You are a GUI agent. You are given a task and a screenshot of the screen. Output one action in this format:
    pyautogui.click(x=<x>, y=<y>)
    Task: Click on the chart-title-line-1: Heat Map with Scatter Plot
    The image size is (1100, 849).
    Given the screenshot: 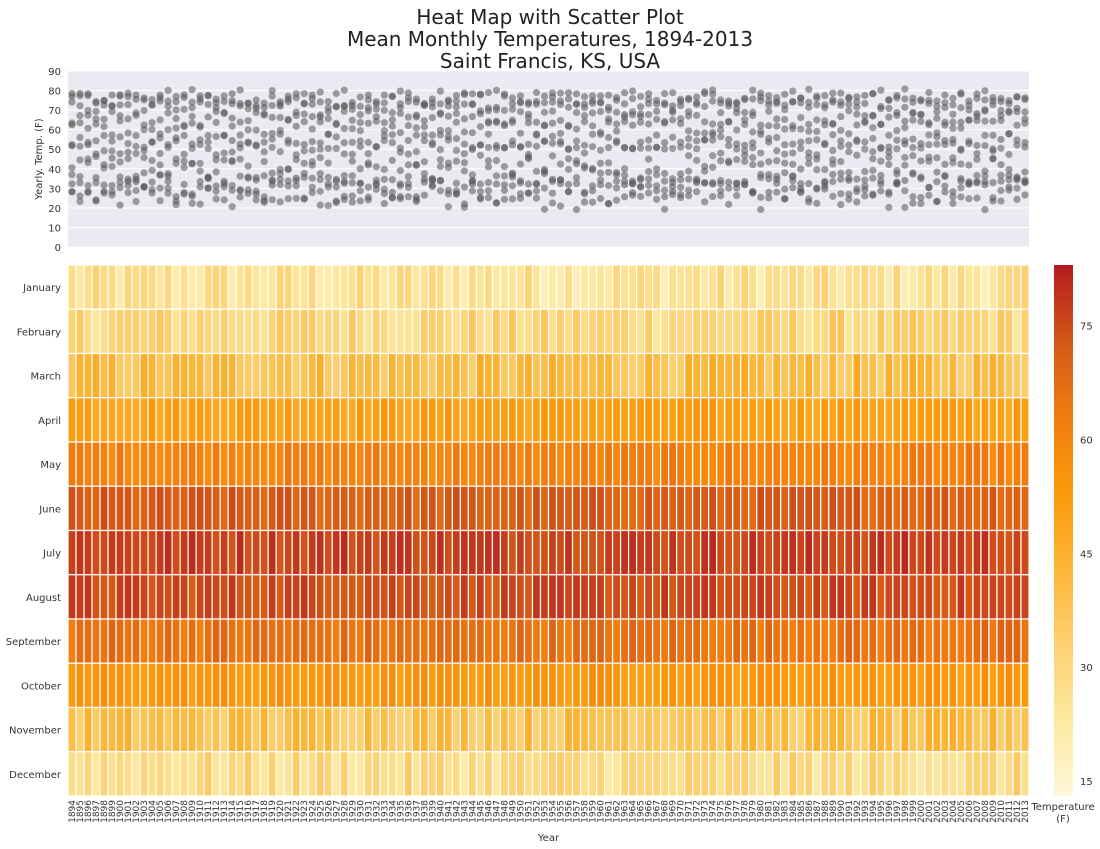 What is the action you would take?
    pyautogui.click(x=550, y=17)
    